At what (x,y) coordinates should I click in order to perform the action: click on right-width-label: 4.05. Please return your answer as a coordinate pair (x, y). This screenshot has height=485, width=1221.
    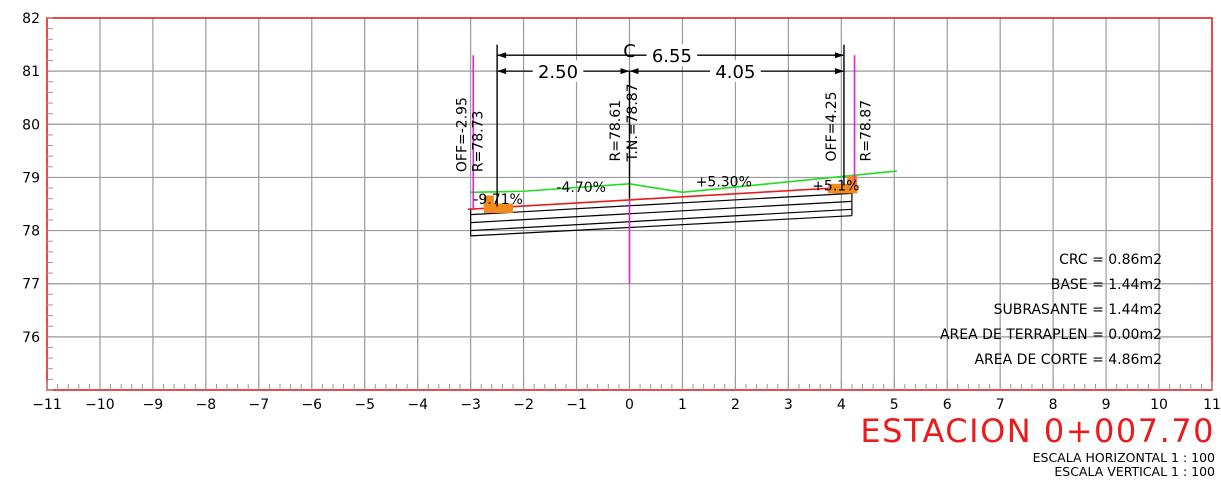
    Looking at the image, I should click on (735, 72).